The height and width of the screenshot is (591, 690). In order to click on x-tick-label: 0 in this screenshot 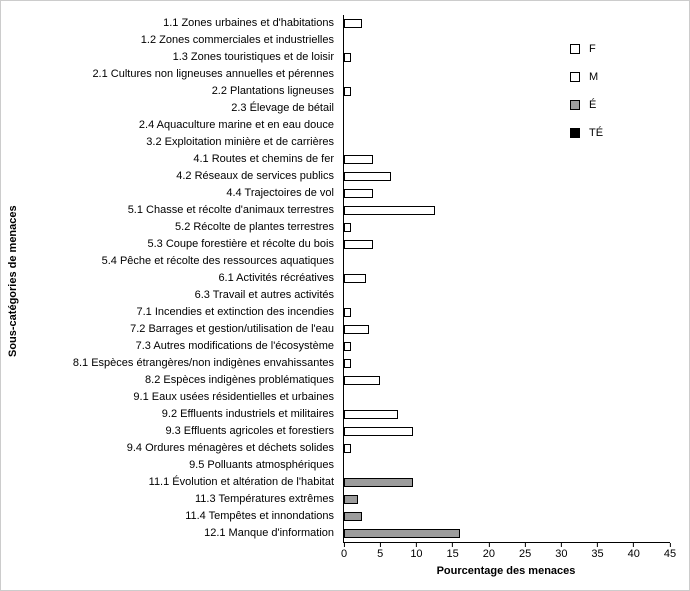, I will do `click(344, 554)`.